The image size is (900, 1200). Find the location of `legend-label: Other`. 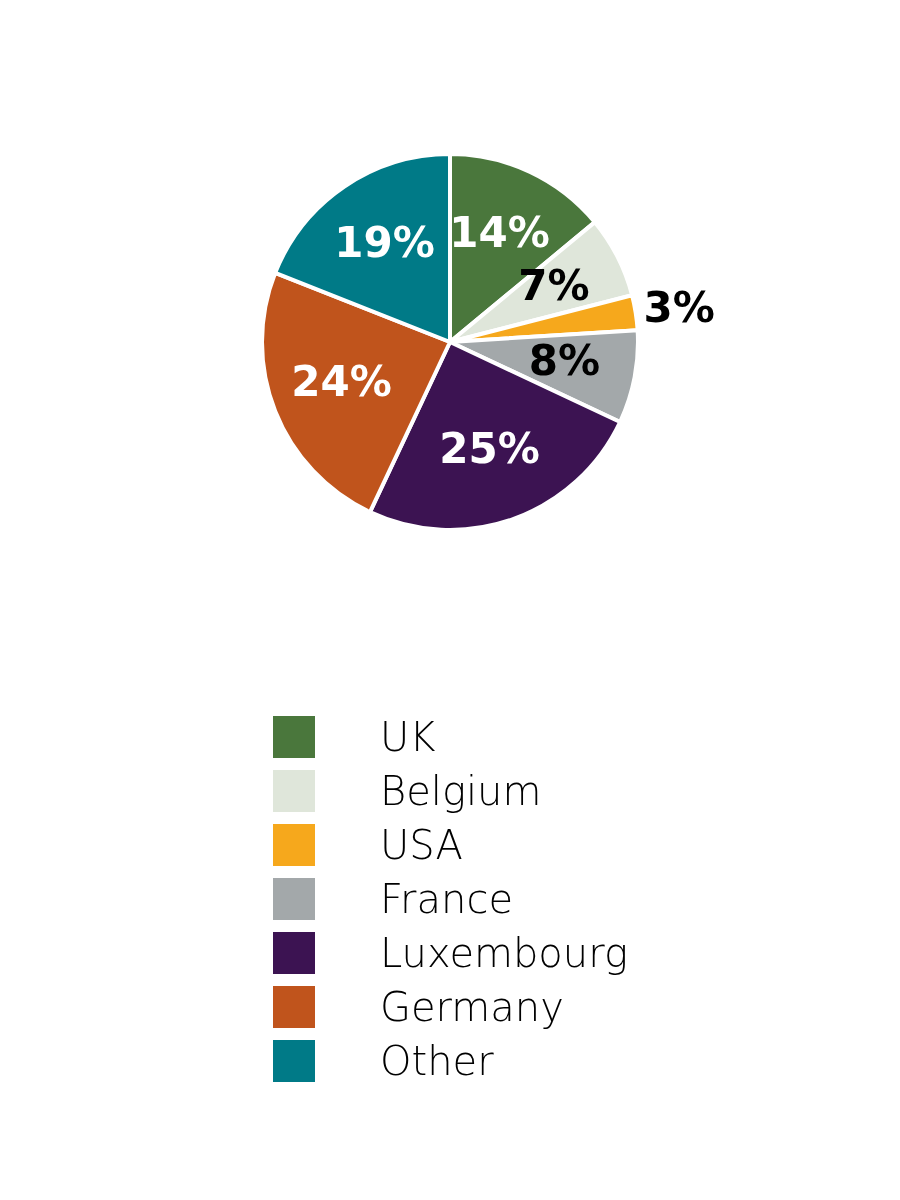

legend-label: Other is located at coordinates (437, 1061).